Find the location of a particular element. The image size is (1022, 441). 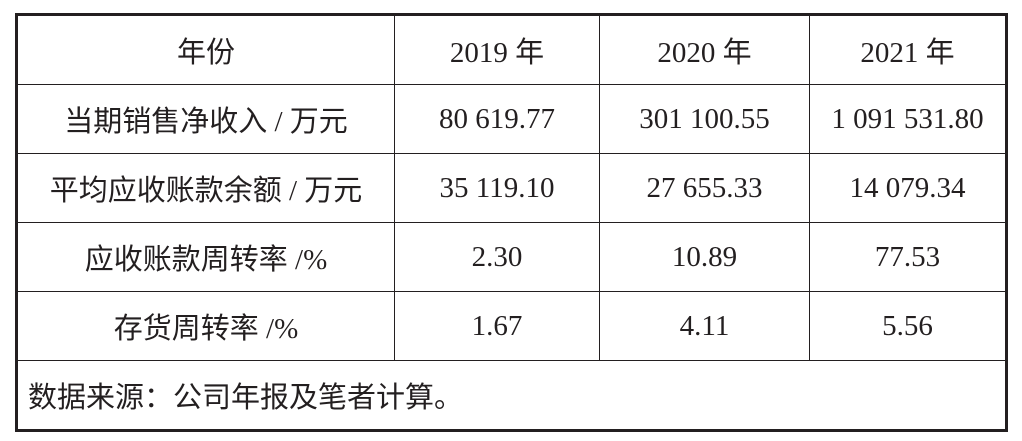

value-cell: 35 119.10 is located at coordinates (497, 188).